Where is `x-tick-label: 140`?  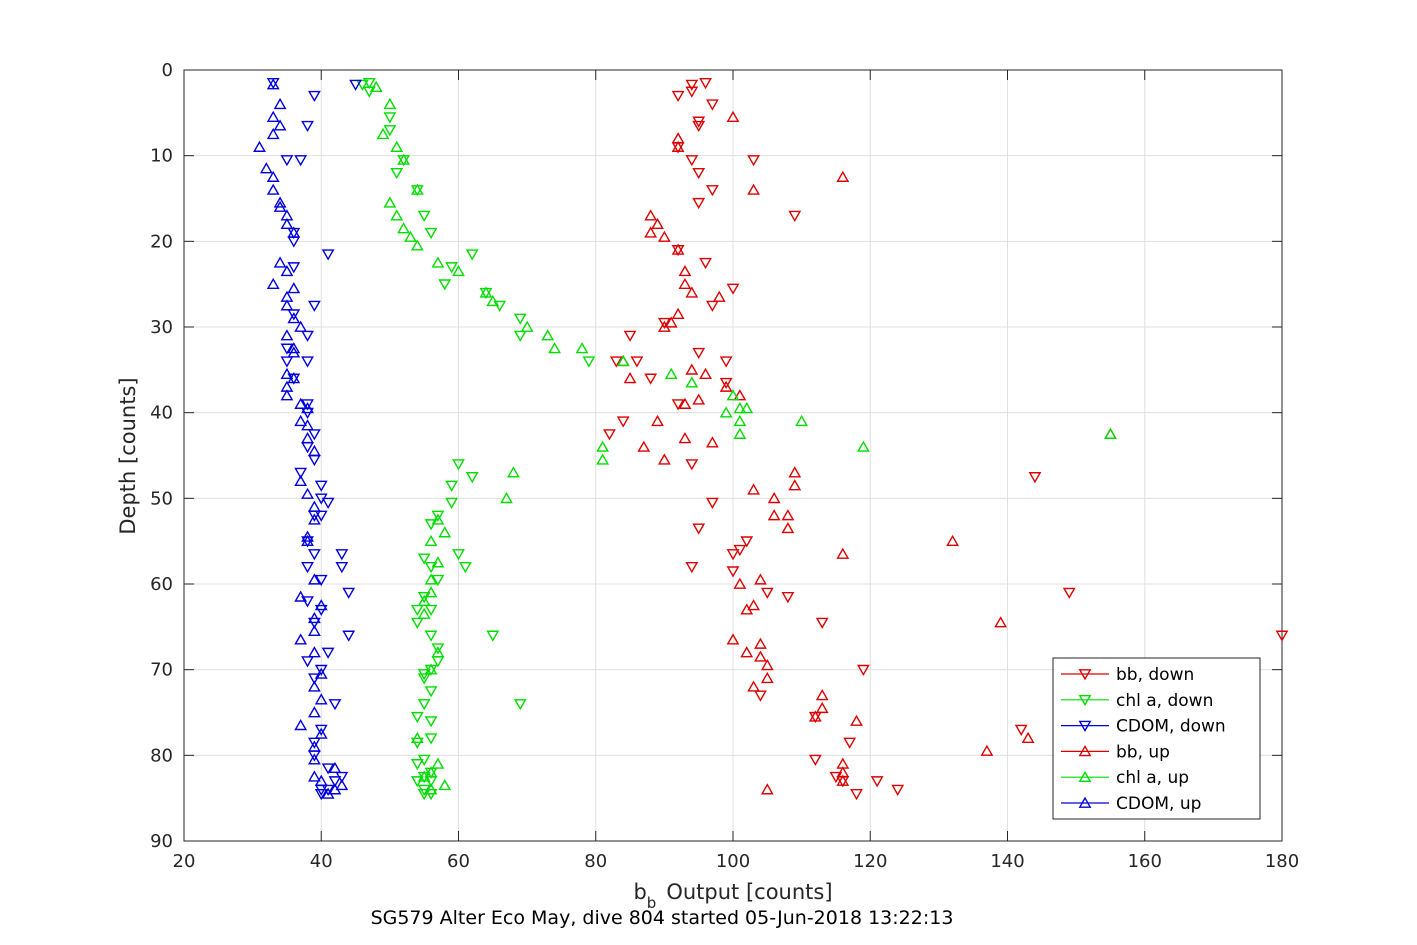 x-tick-label: 140 is located at coordinates (1007, 861).